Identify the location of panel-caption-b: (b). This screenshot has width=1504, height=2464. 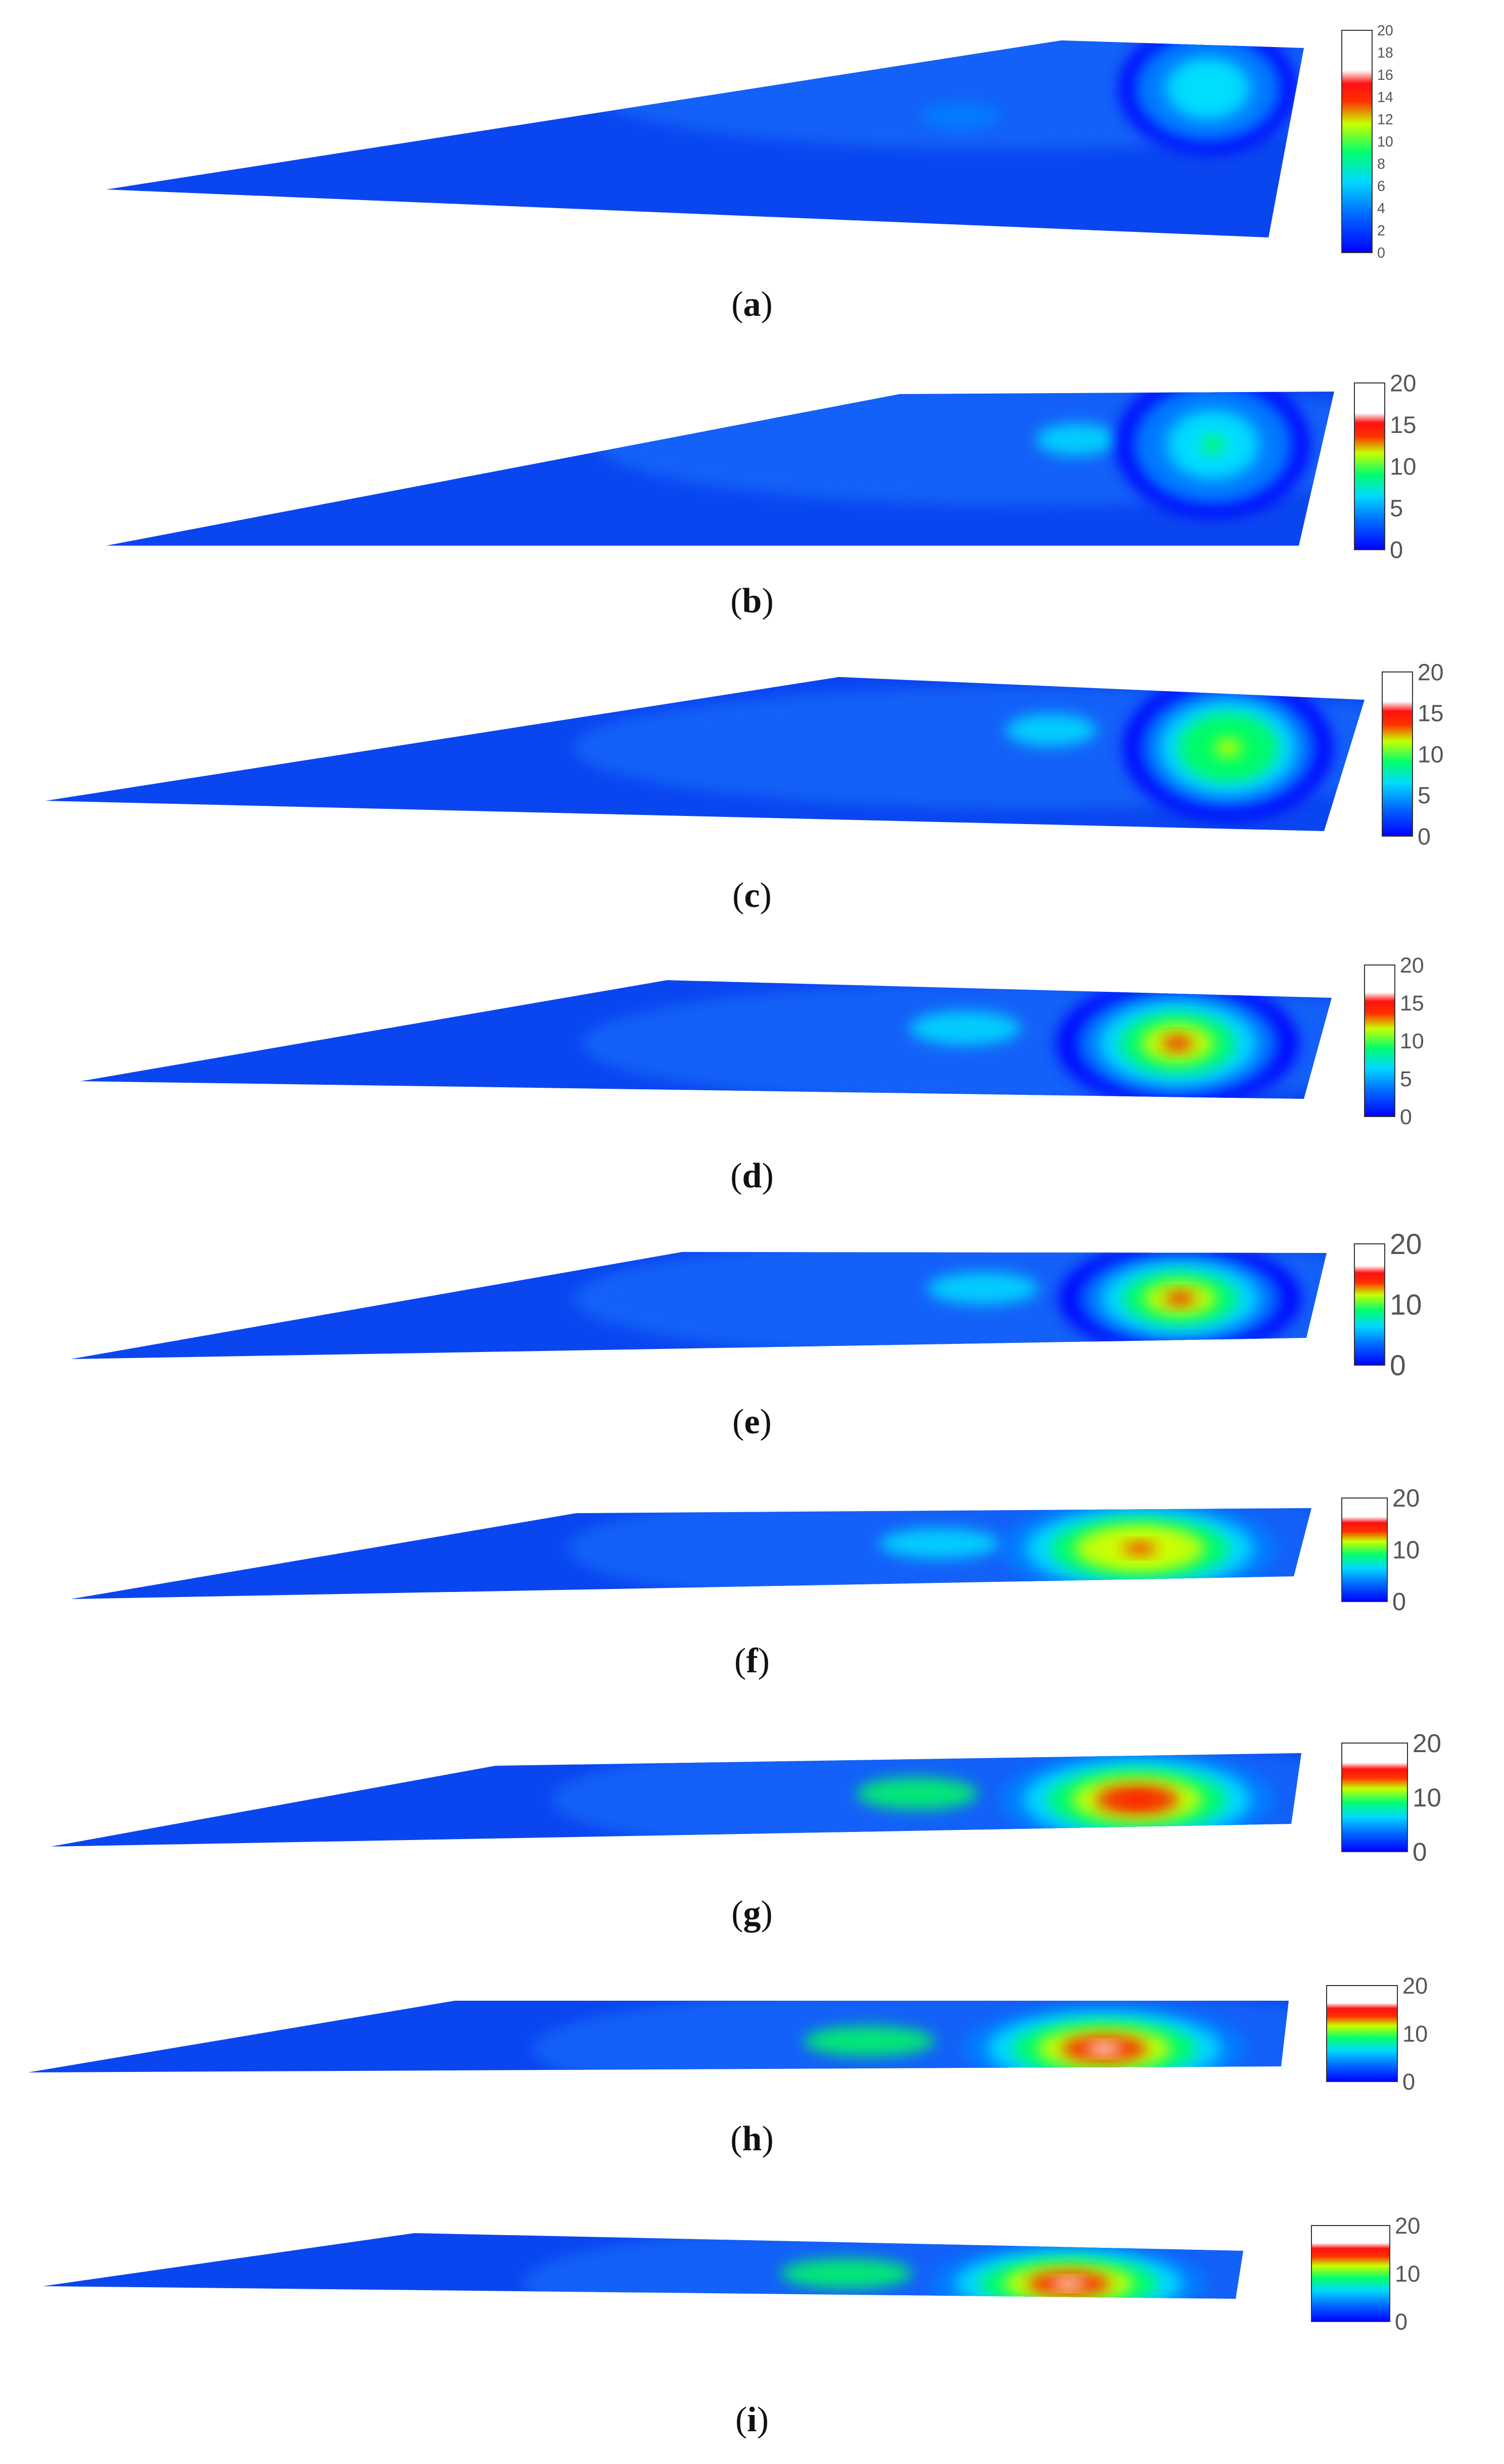
(752, 601).